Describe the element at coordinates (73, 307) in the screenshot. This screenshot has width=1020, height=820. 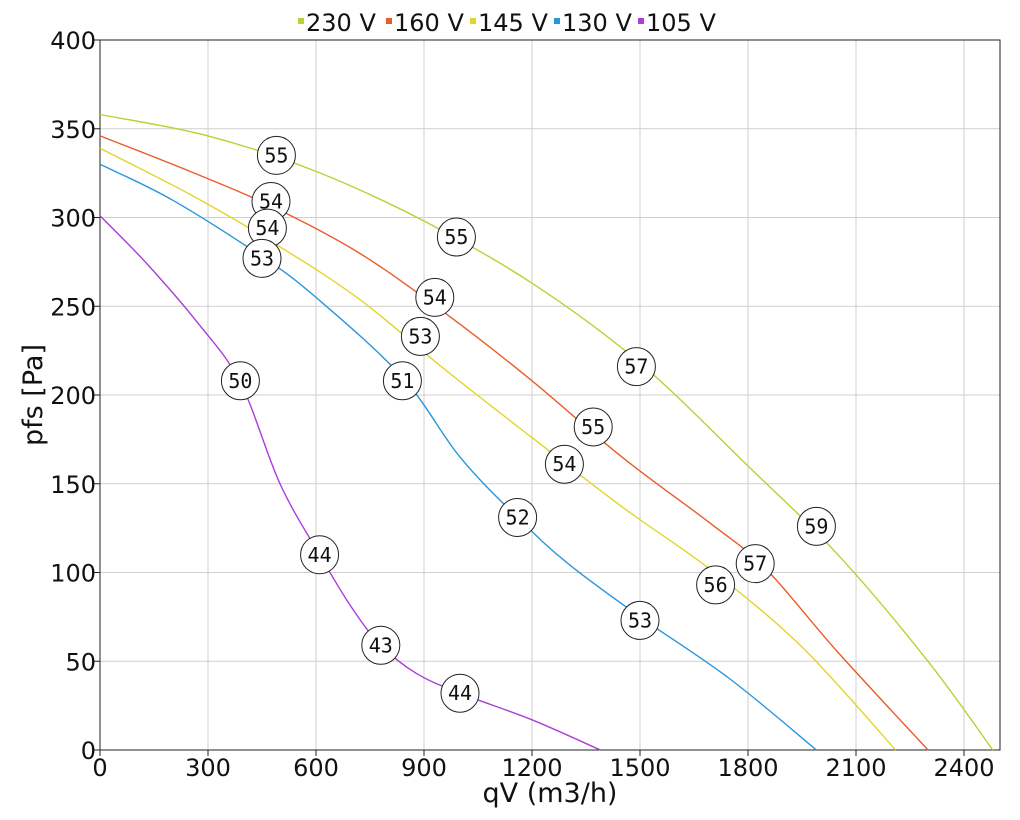
I see `y-tick-label: 250` at that location.